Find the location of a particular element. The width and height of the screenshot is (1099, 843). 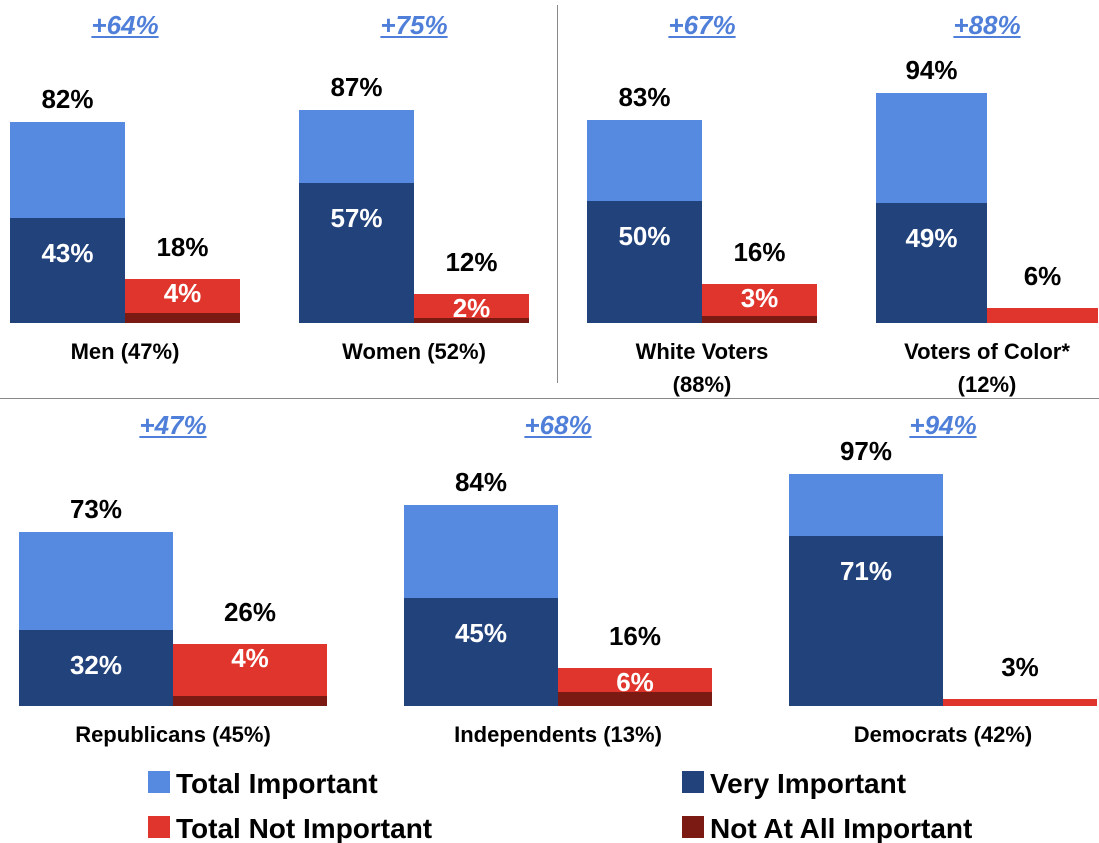

value-label: 82% is located at coordinates (67, 99).